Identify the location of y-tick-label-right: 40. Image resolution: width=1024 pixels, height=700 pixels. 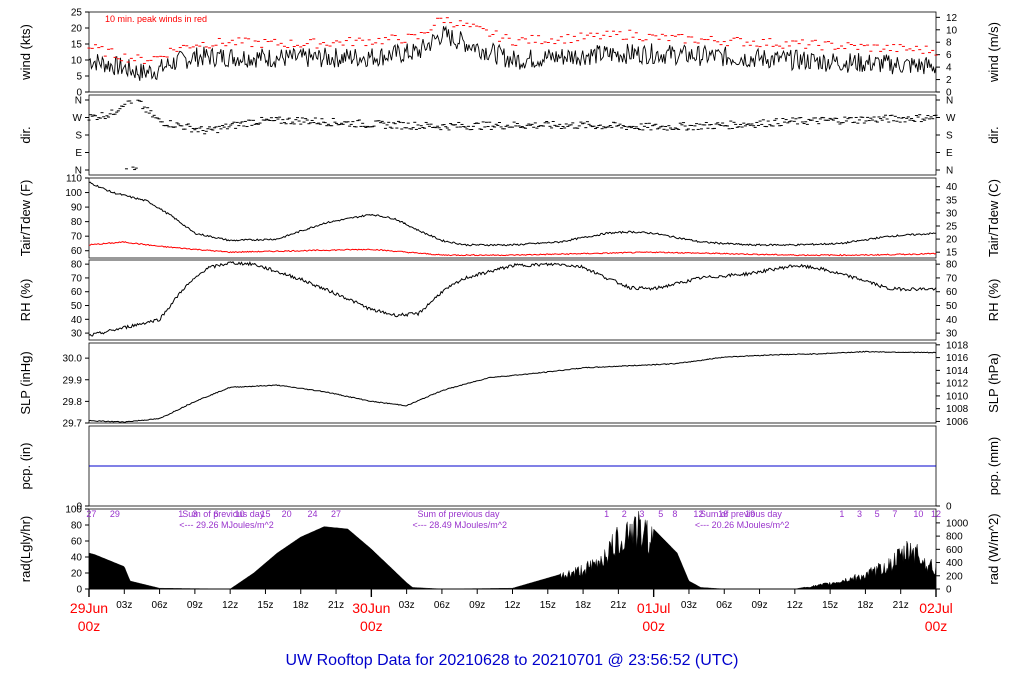
(952, 187).